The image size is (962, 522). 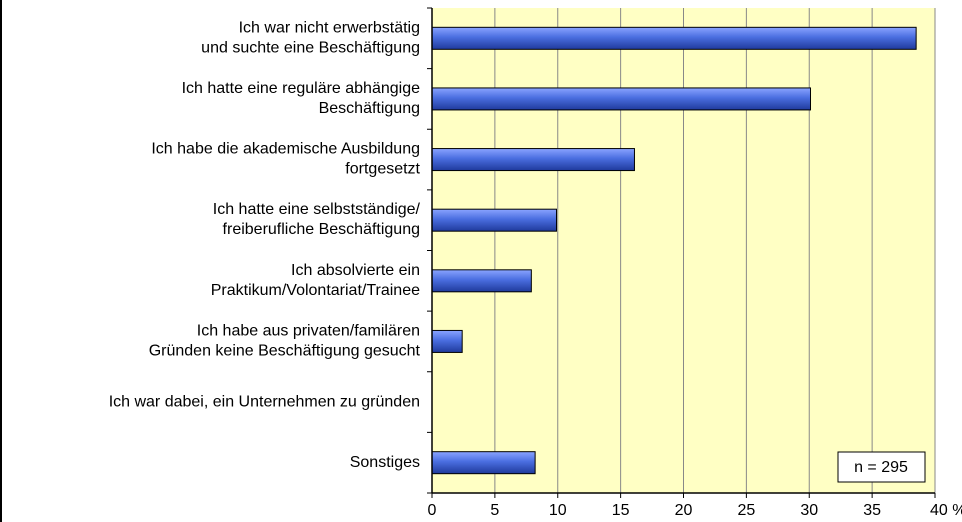 I want to click on x-tick-label: 5, so click(x=494, y=510).